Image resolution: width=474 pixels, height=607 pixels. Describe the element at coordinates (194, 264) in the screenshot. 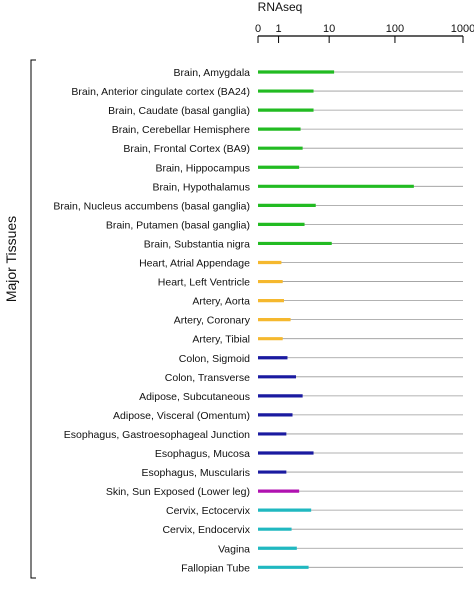

I see `tissue-label: Heart, Atrial Appendage` at that location.